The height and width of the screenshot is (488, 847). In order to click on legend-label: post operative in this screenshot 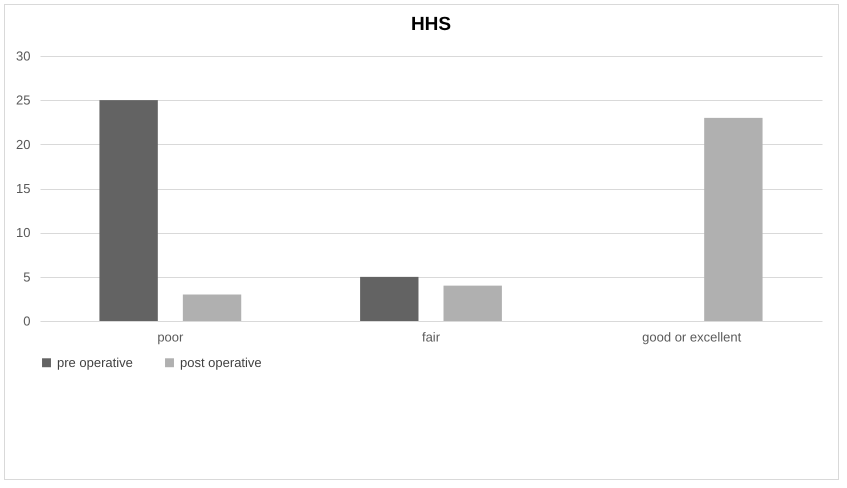, I will do `click(221, 362)`.